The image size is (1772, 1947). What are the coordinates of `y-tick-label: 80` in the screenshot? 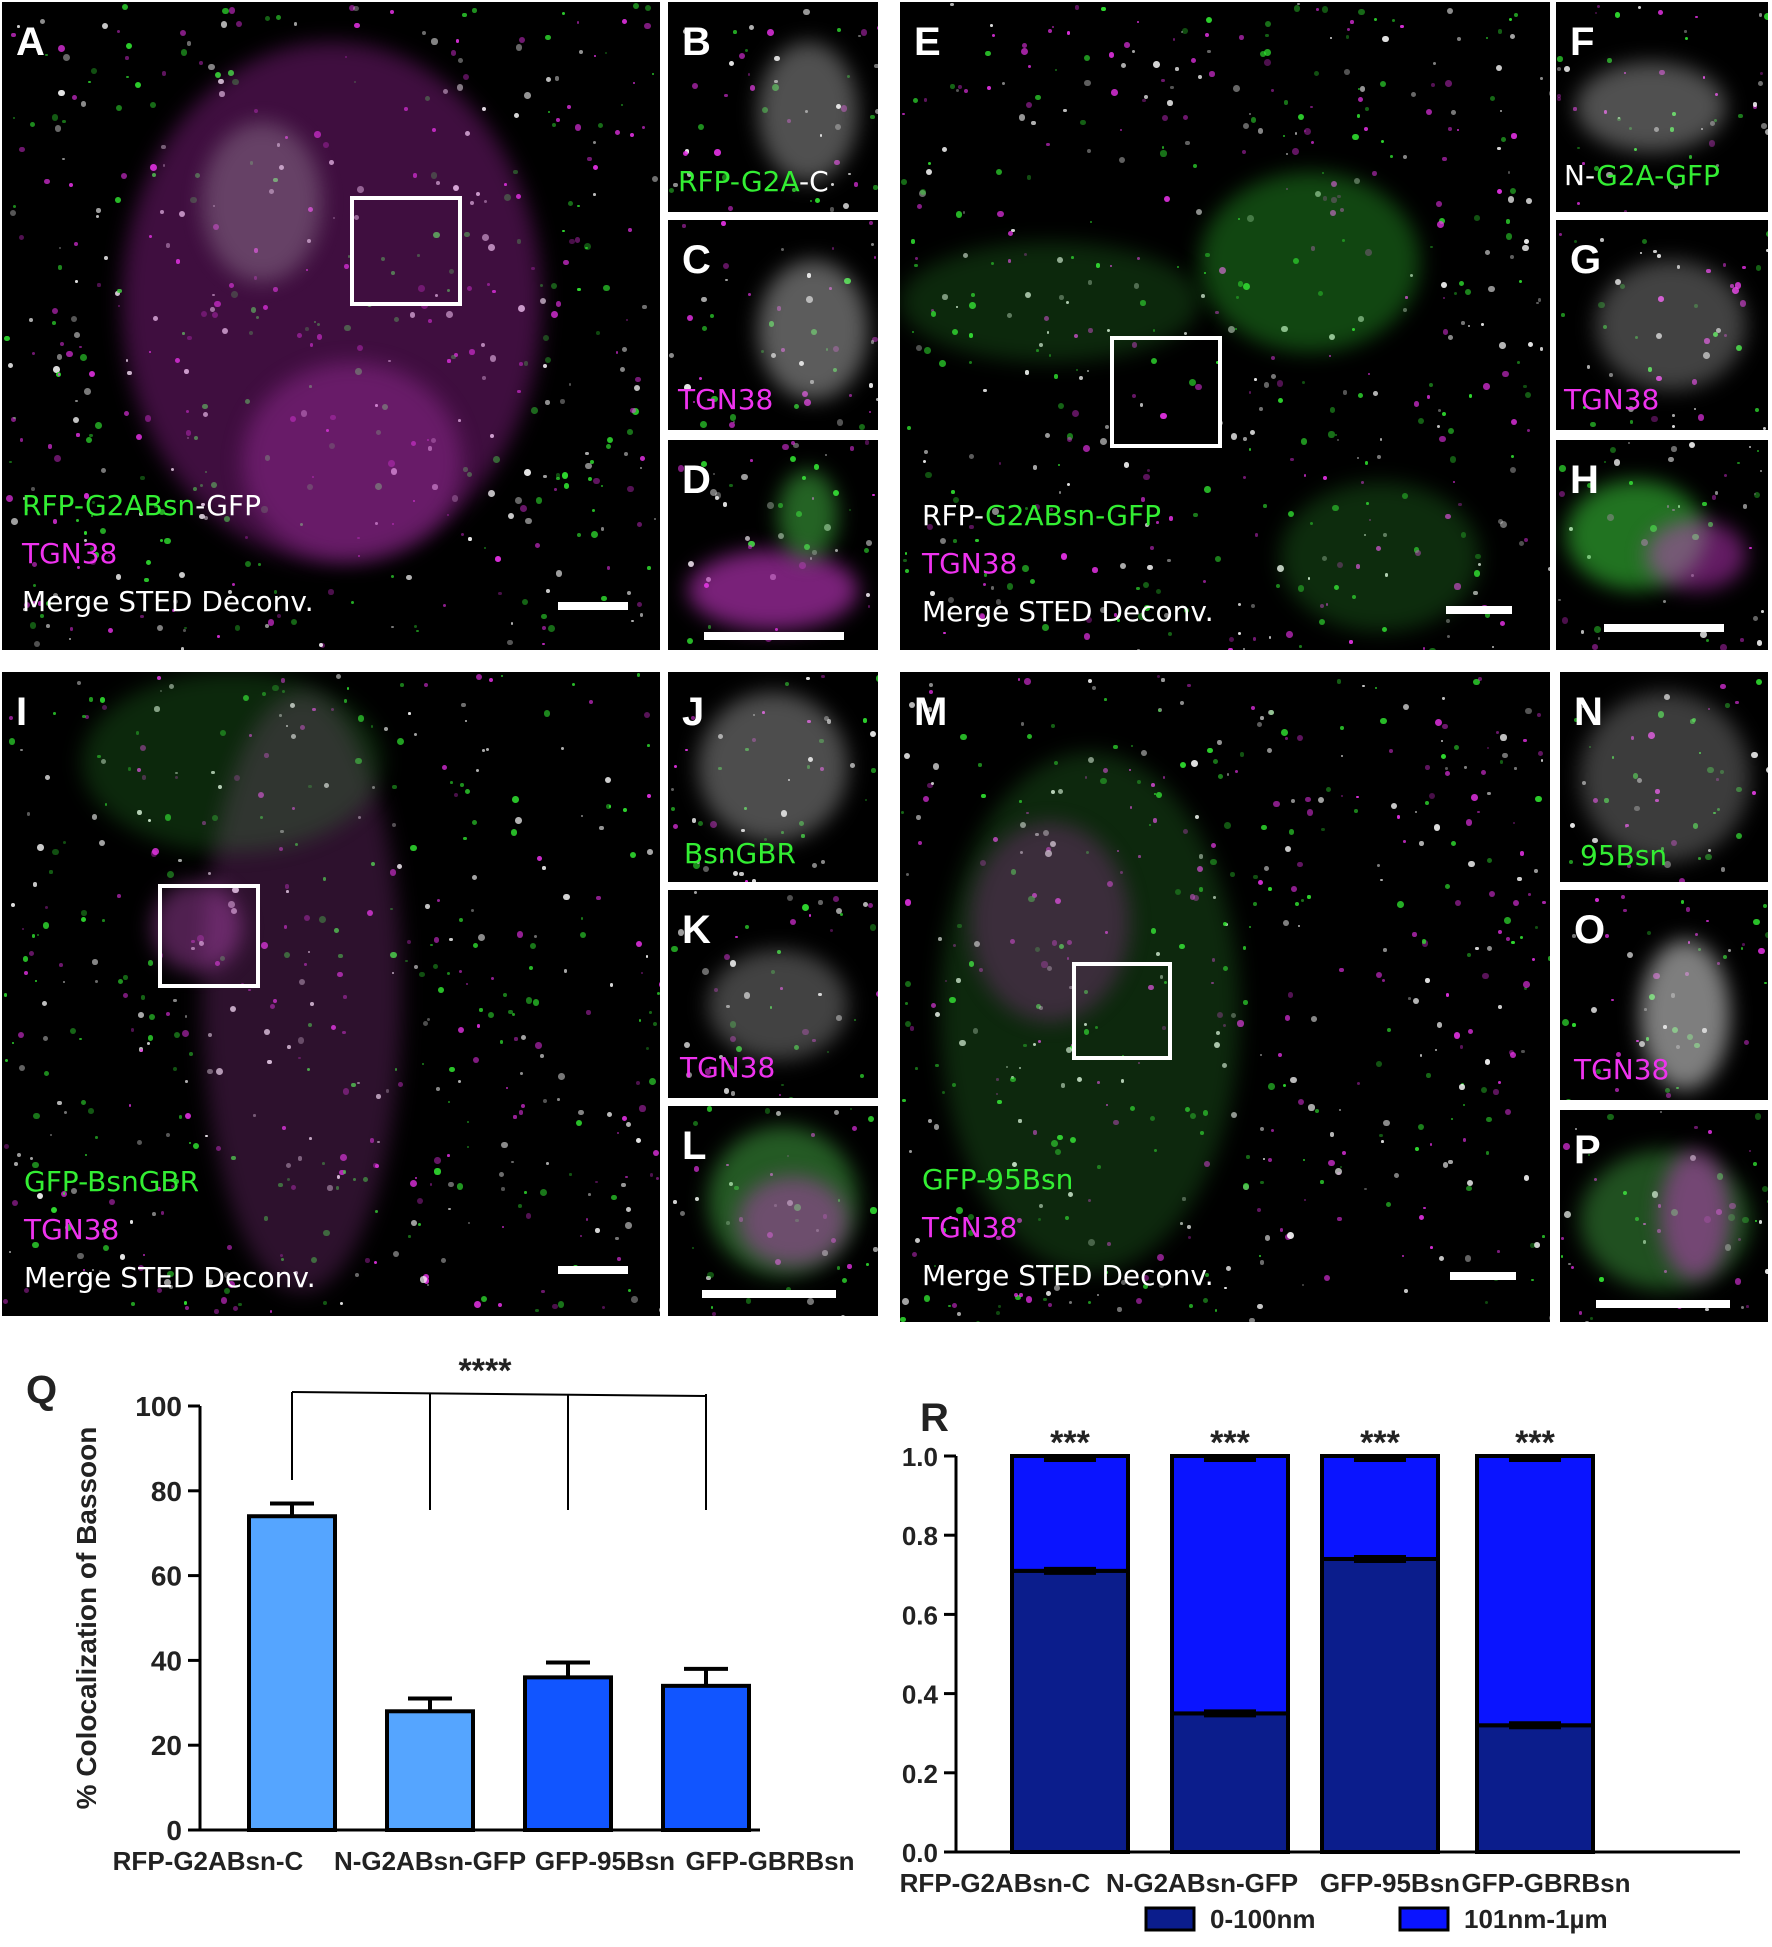 It's located at (166, 1491).